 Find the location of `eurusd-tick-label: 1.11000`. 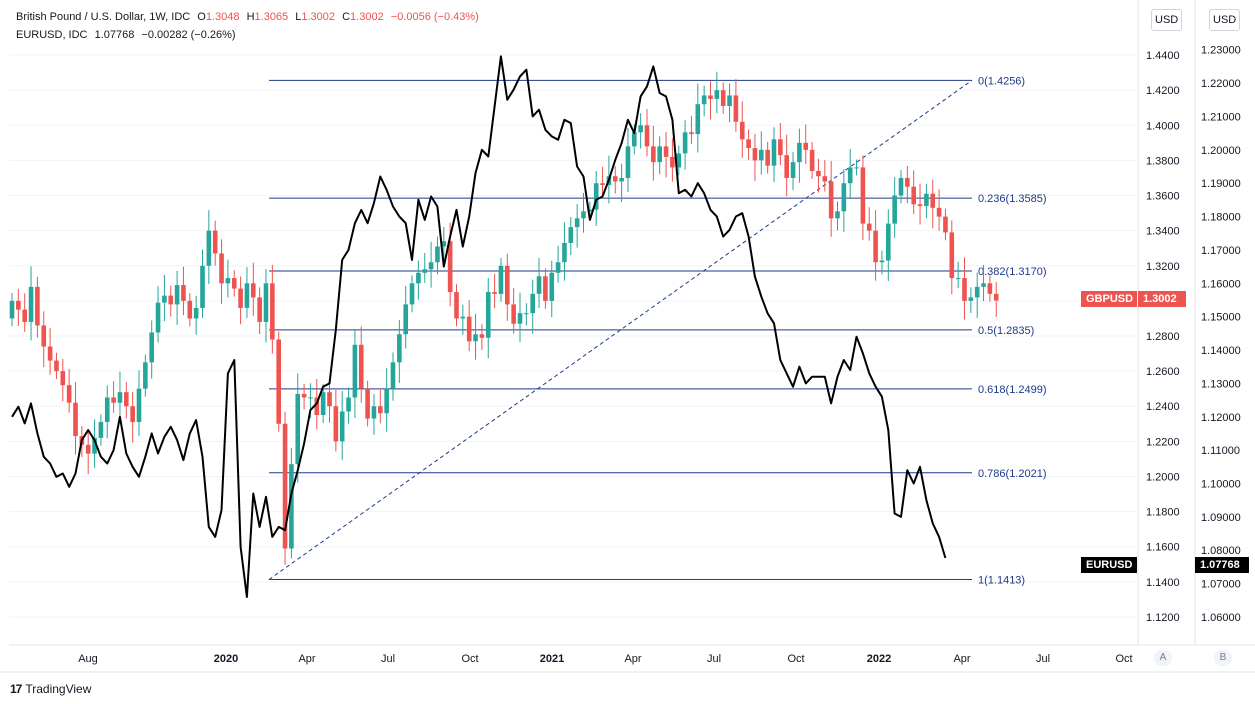

eurusd-tick-label: 1.11000 is located at coordinates (1220, 451).